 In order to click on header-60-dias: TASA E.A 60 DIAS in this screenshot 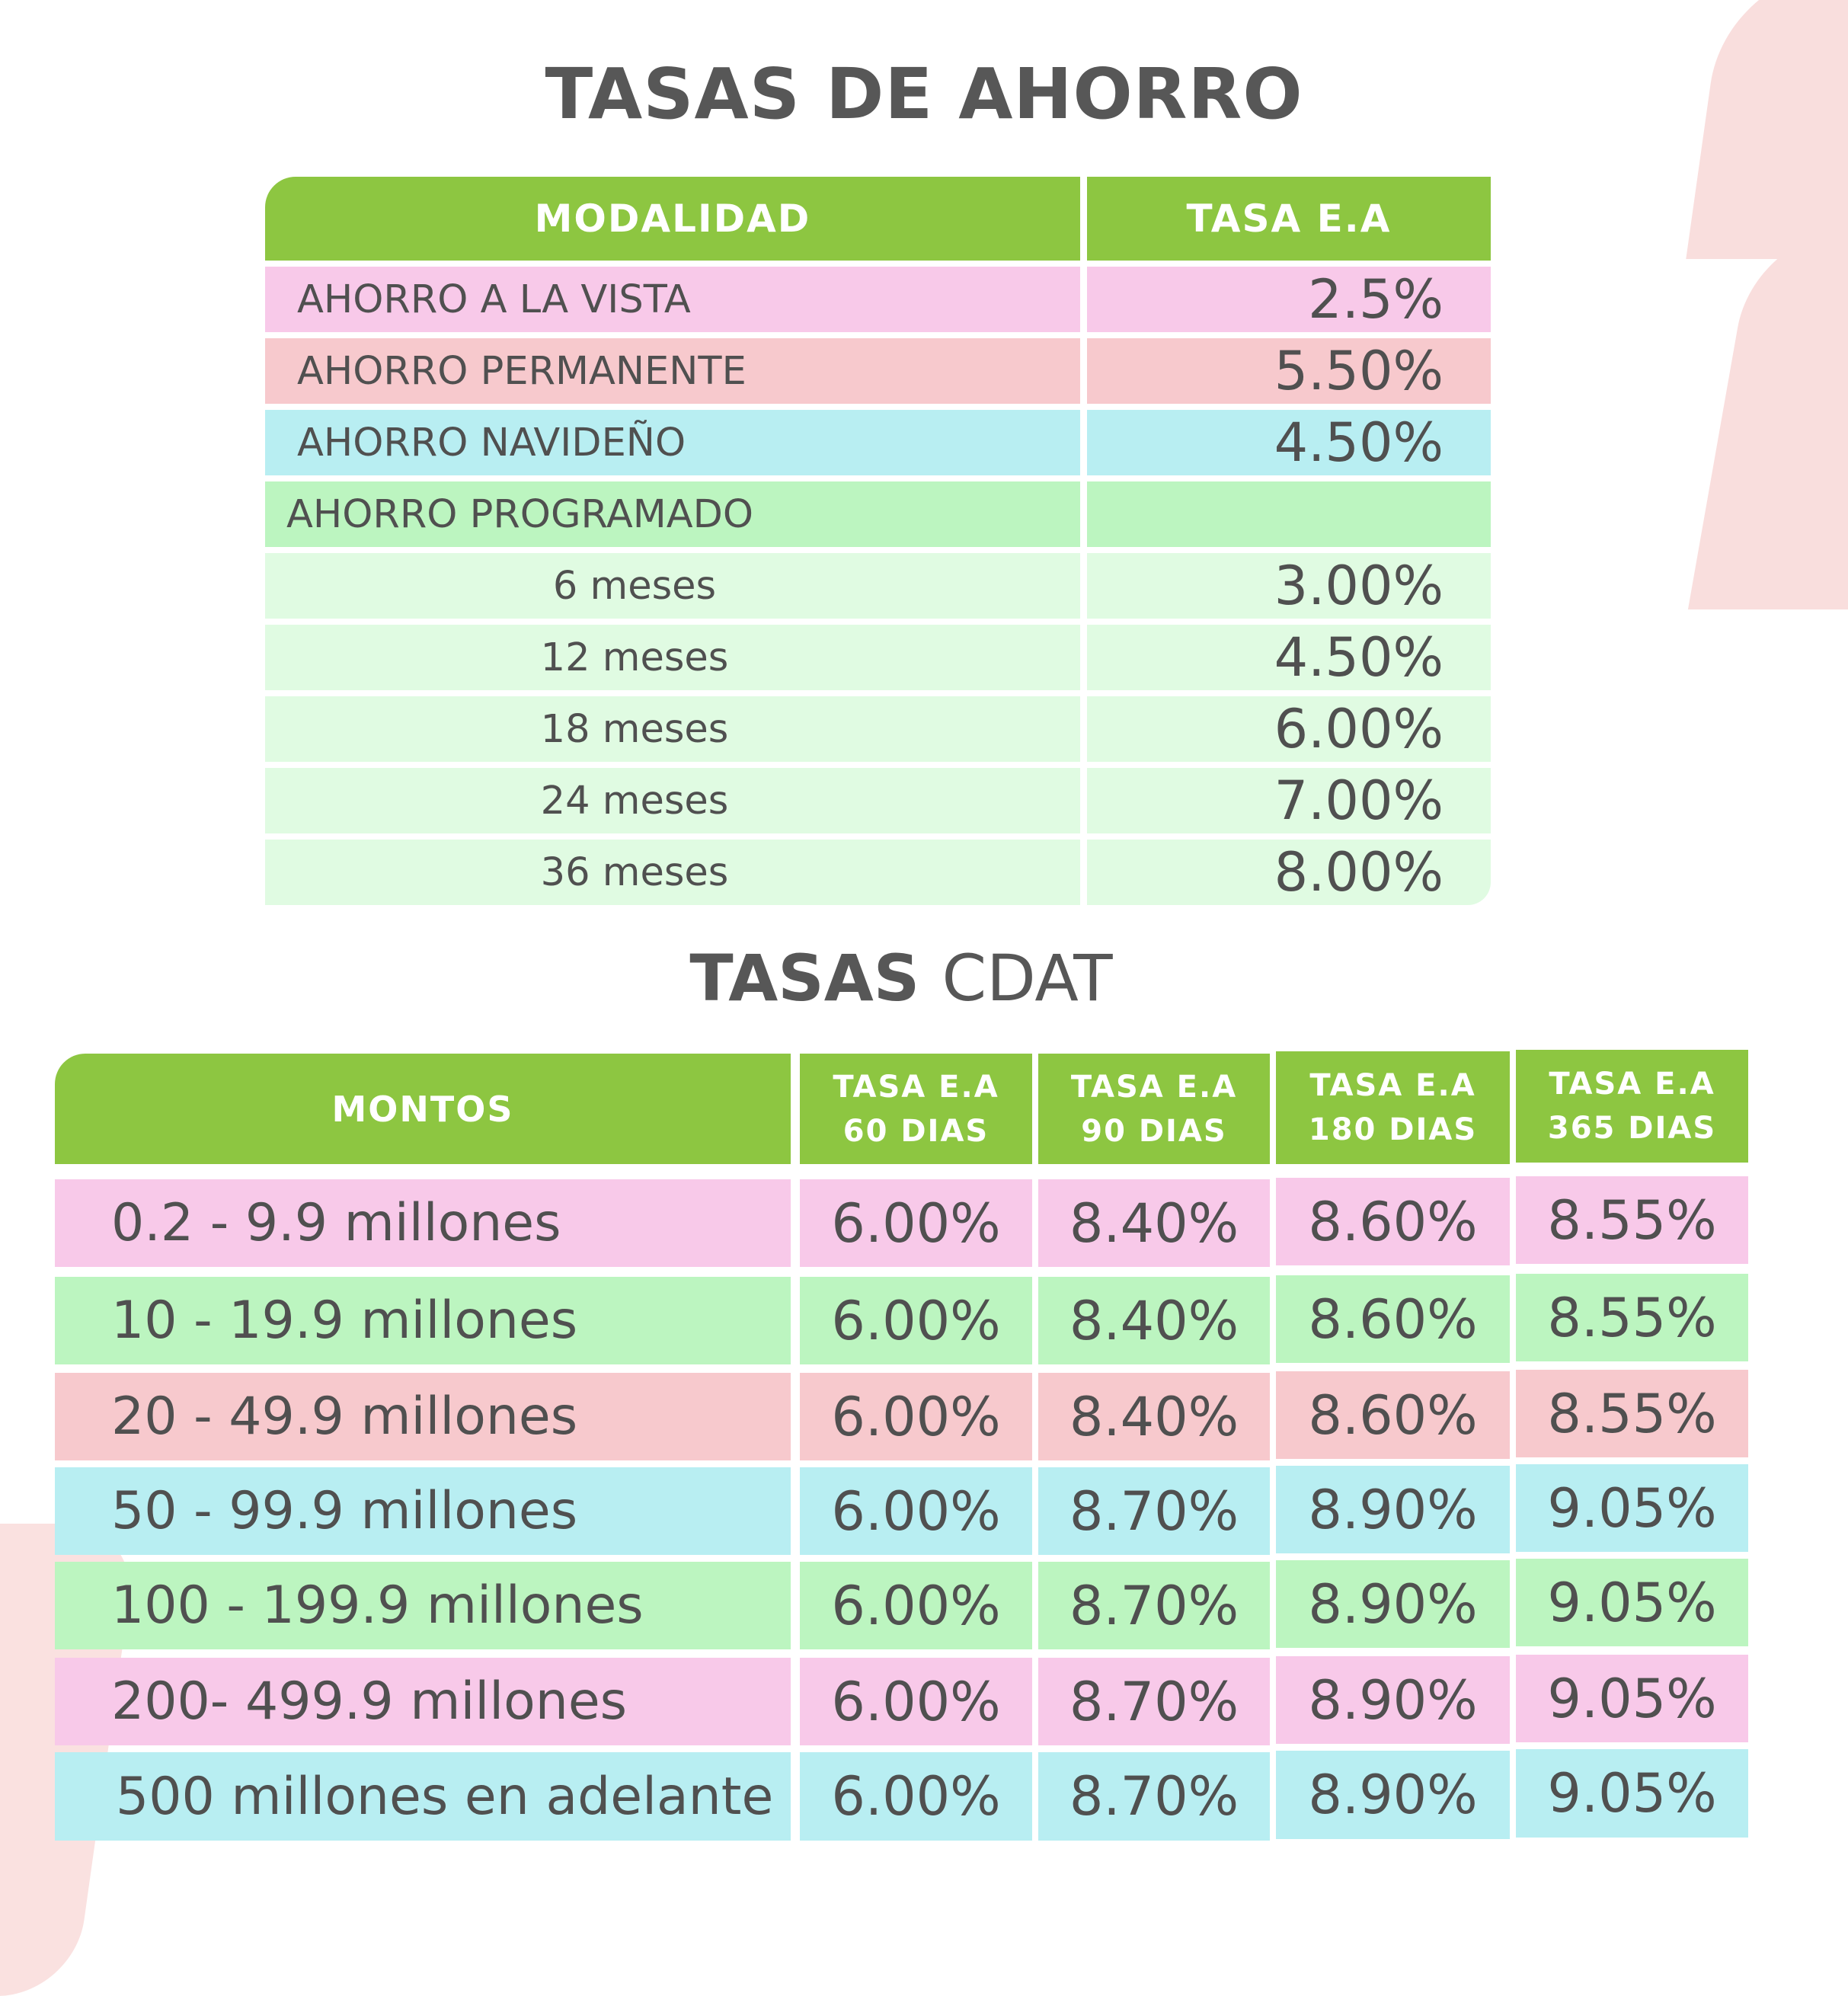, I will do `click(916, 1109)`.